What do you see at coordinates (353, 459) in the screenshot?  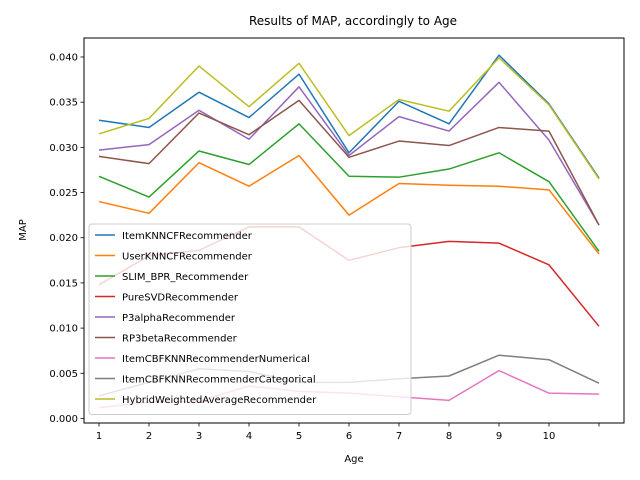 I see `x-axis-label: Age` at bounding box center [353, 459].